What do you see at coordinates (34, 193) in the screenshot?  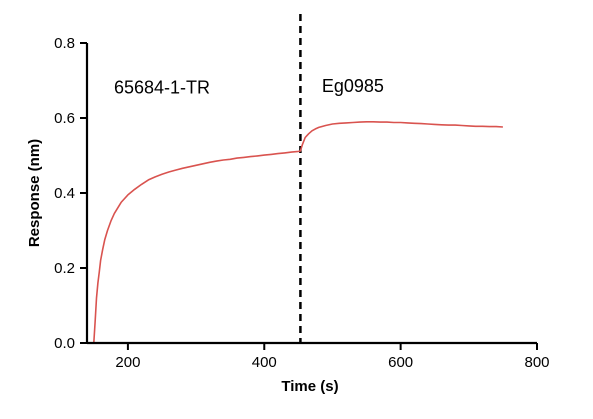 I see `y-axis-title: Response (nm)` at bounding box center [34, 193].